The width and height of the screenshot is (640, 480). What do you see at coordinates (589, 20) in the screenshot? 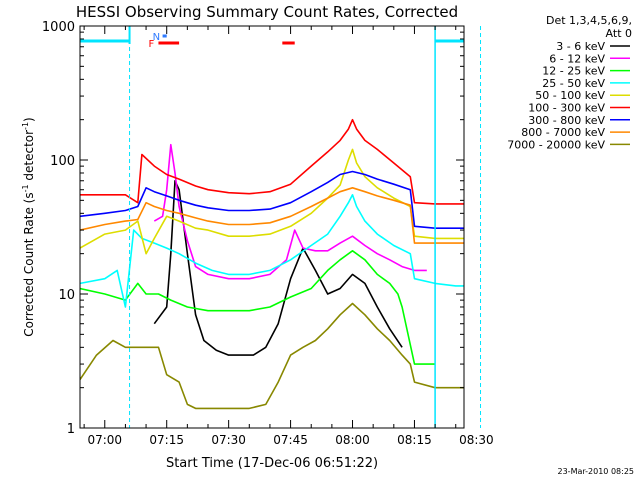
I see `legend-detector-line: Det 1,3,4,5,6,9,` at bounding box center [589, 20].